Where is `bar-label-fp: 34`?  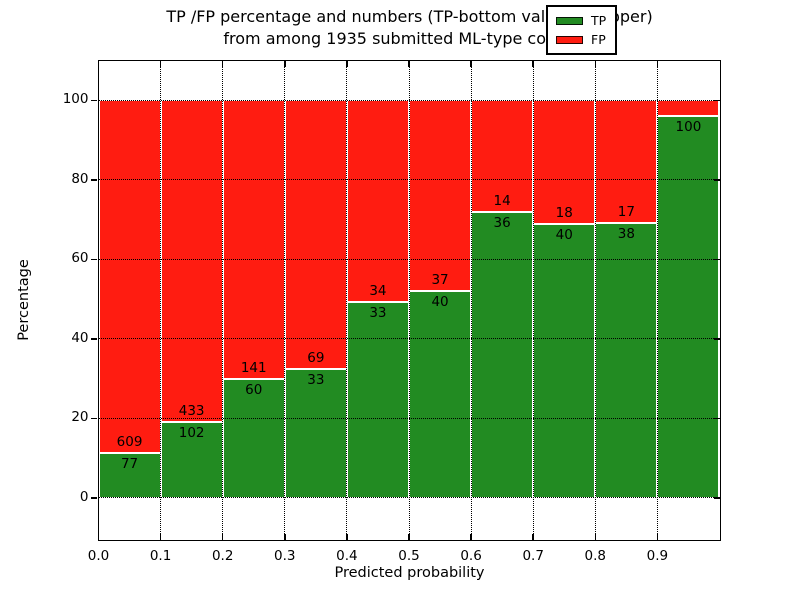 bar-label-fp: 34 is located at coordinates (378, 290).